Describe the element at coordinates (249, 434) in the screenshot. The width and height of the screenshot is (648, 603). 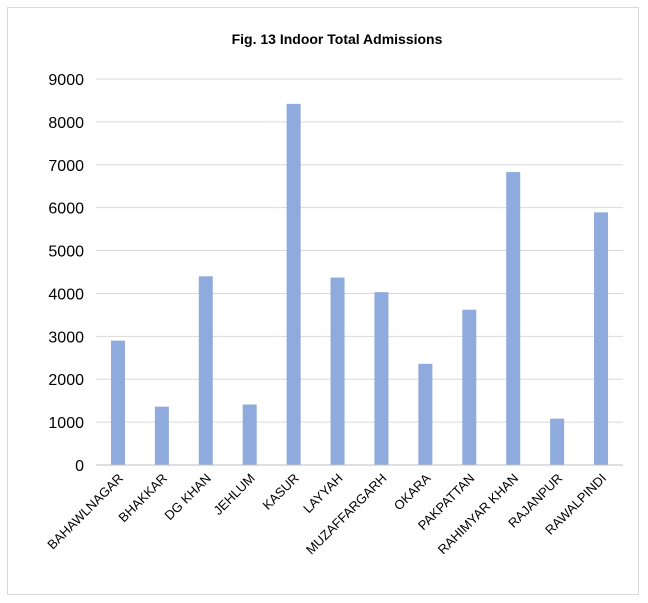
I see `bar-jehlum` at that location.